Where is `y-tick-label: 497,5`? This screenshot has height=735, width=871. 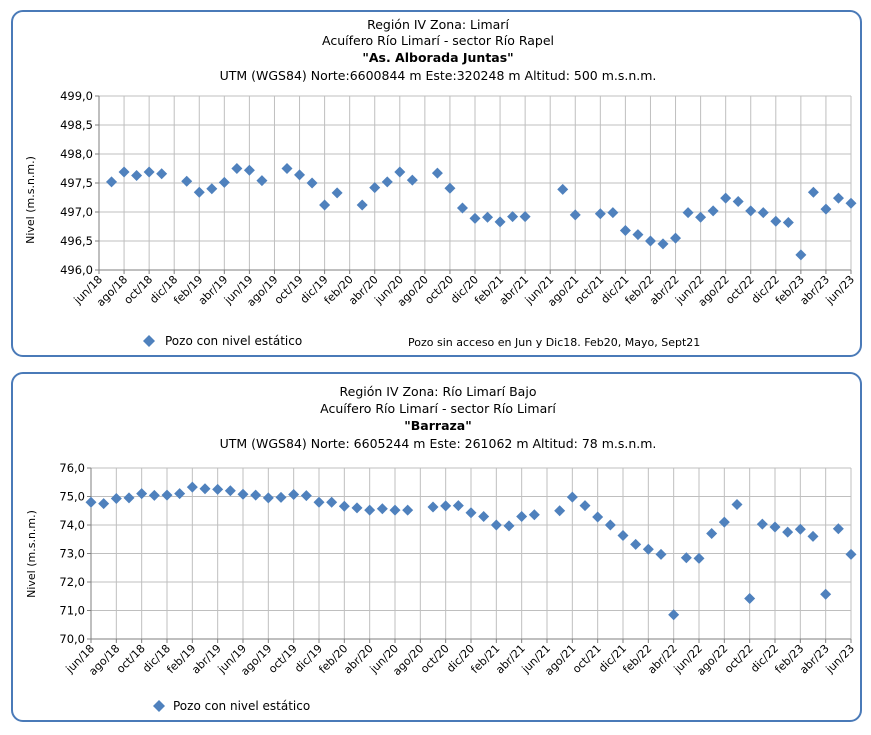 y-tick-label: 497,5 is located at coordinates (76, 183).